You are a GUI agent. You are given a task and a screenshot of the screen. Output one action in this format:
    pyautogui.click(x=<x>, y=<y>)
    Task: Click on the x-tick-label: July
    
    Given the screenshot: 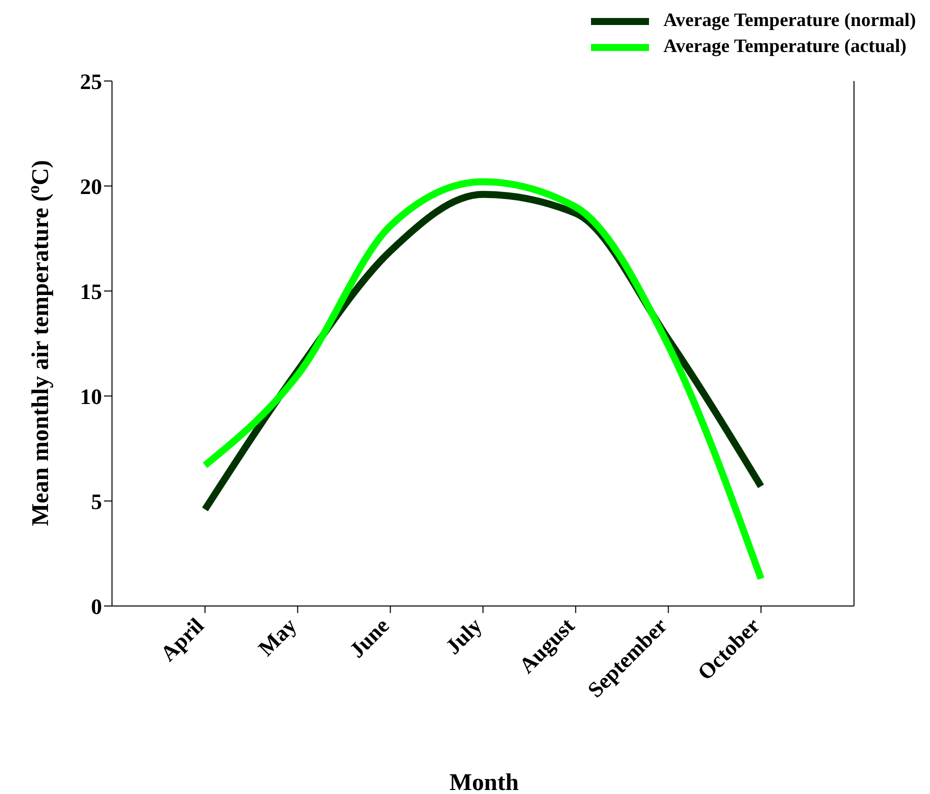 What is the action you would take?
    pyautogui.click(x=463, y=636)
    